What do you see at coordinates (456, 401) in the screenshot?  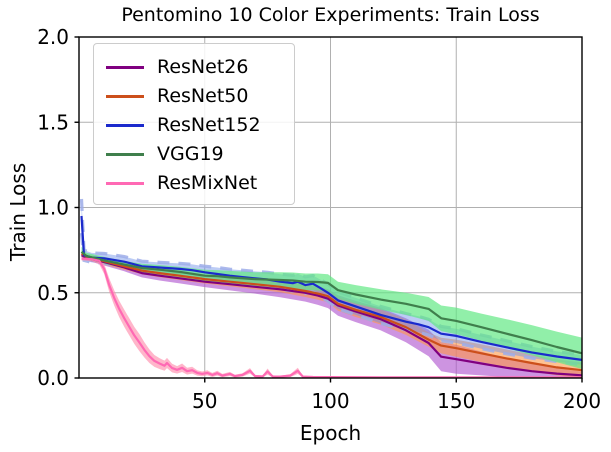 I see `x-tick-label-150: 150` at bounding box center [456, 401].